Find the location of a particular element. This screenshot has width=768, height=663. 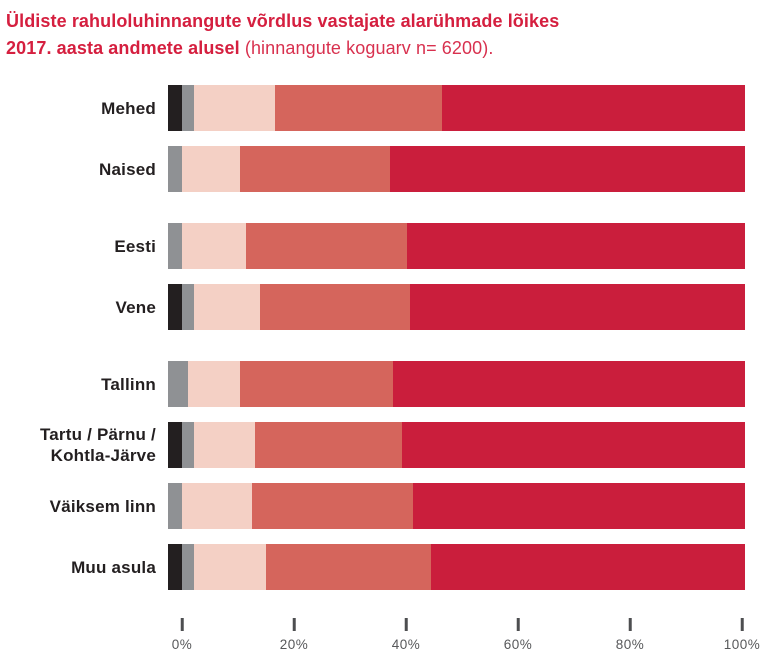

axis-tick-label: 0% is located at coordinates (182, 644).